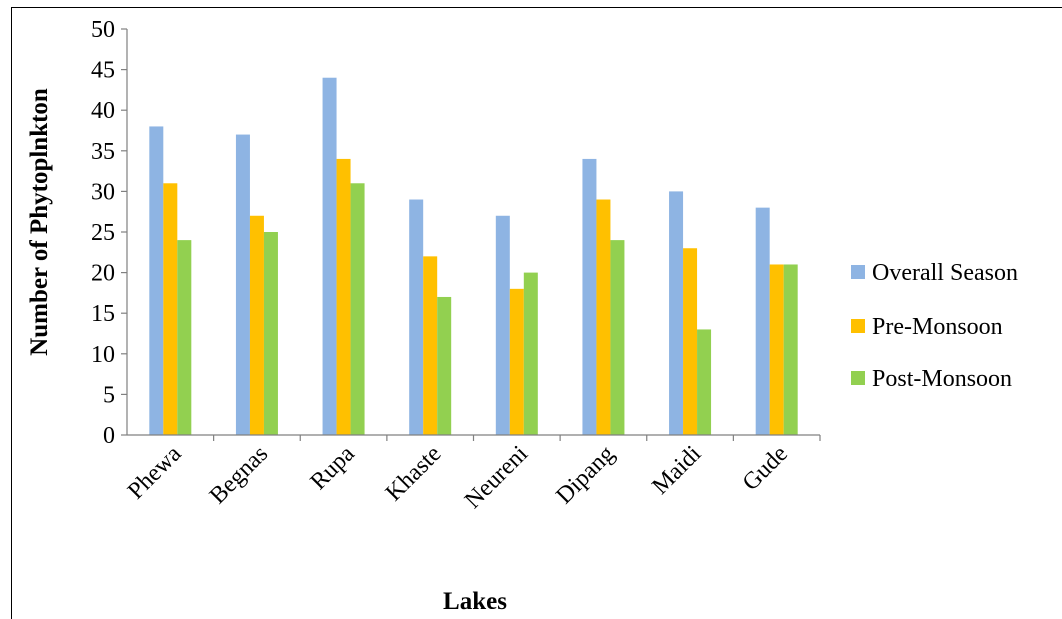 The width and height of the screenshot is (1062, 619). Describe the element at coordinates (103, 152) in the screenshot. I see `y-tick-label: 35` at that location.